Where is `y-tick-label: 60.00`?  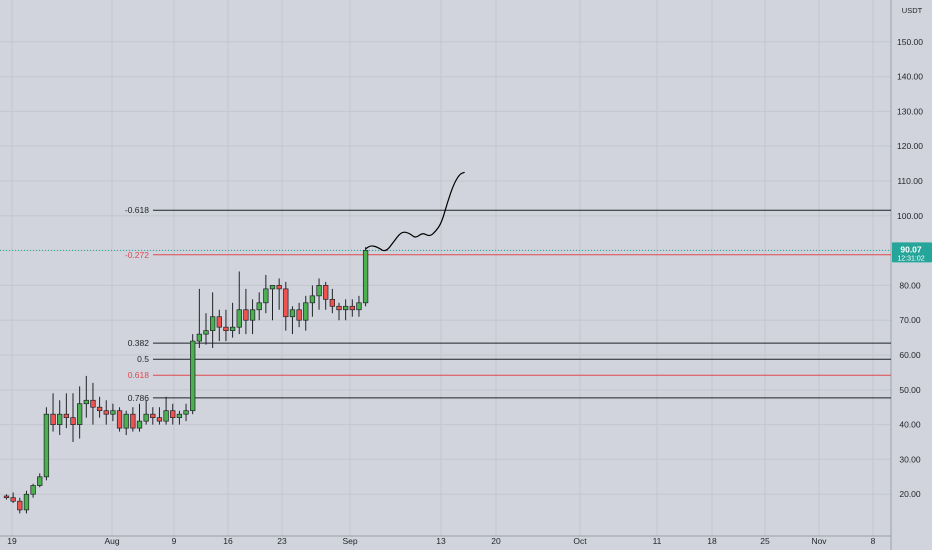
y-tick-label: 60.00 is located at coordinates (910, 355).